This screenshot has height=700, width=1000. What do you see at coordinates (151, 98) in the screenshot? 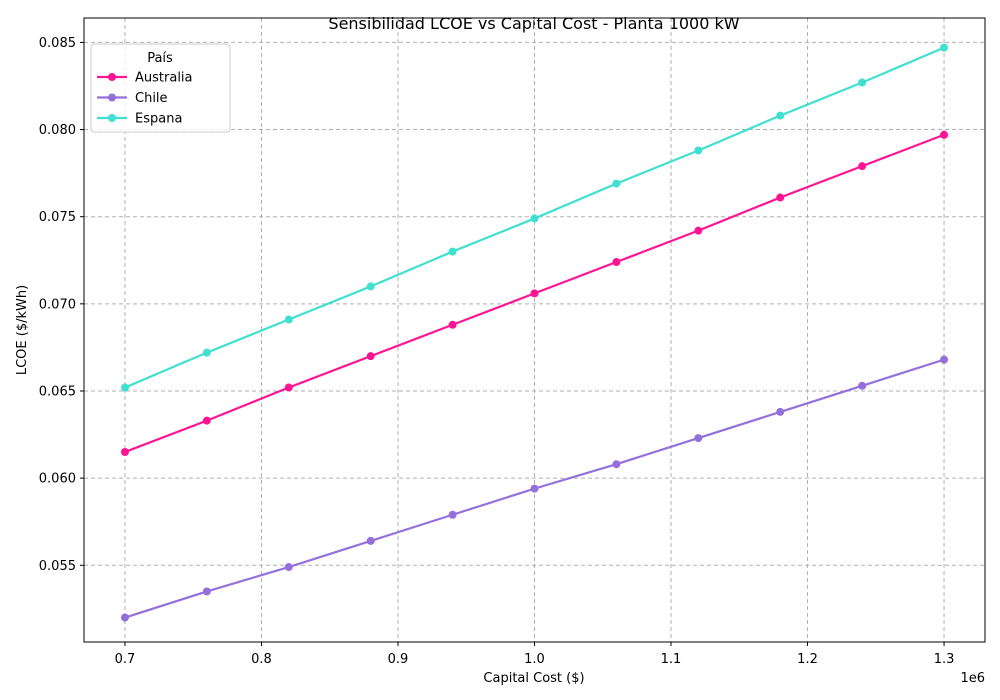
I see `legend-label: Chile` at bounding box center [151, 98].